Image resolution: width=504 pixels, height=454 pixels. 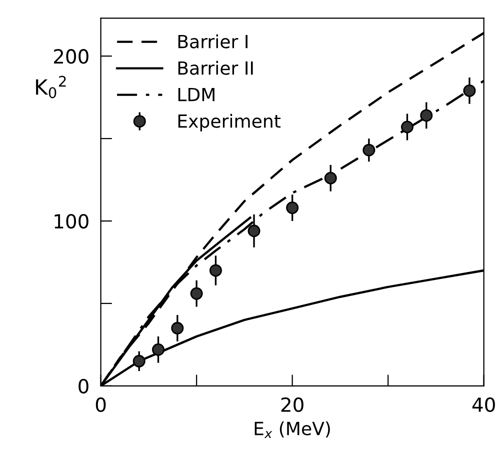 What do you see at coordinates (51, 87) in the screenshot?
I see `y-axis-title: K$_{0}$$^{2}$` at bounding box center [51, 87].